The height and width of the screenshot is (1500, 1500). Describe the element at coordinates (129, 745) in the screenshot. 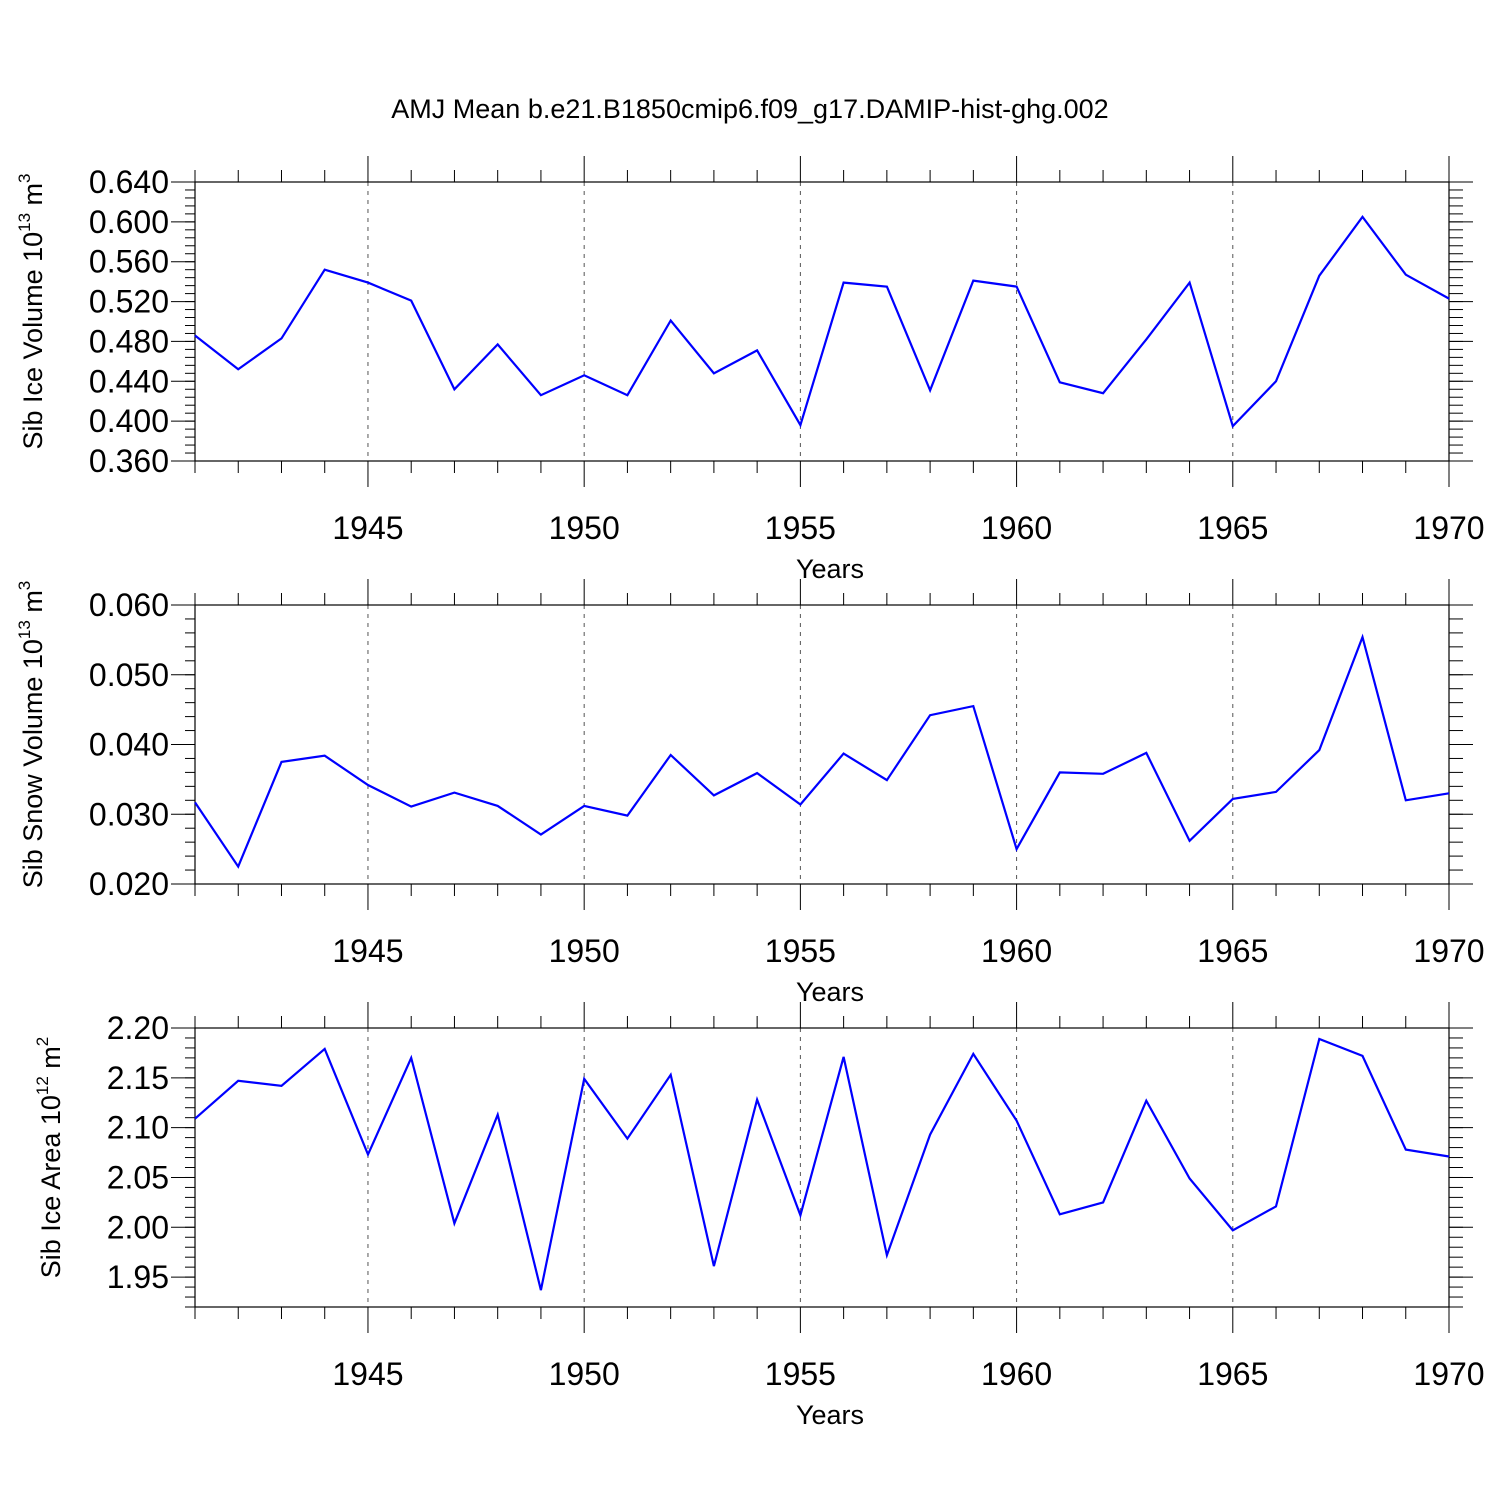

I see `y-tick-label: 0.040` at that location.